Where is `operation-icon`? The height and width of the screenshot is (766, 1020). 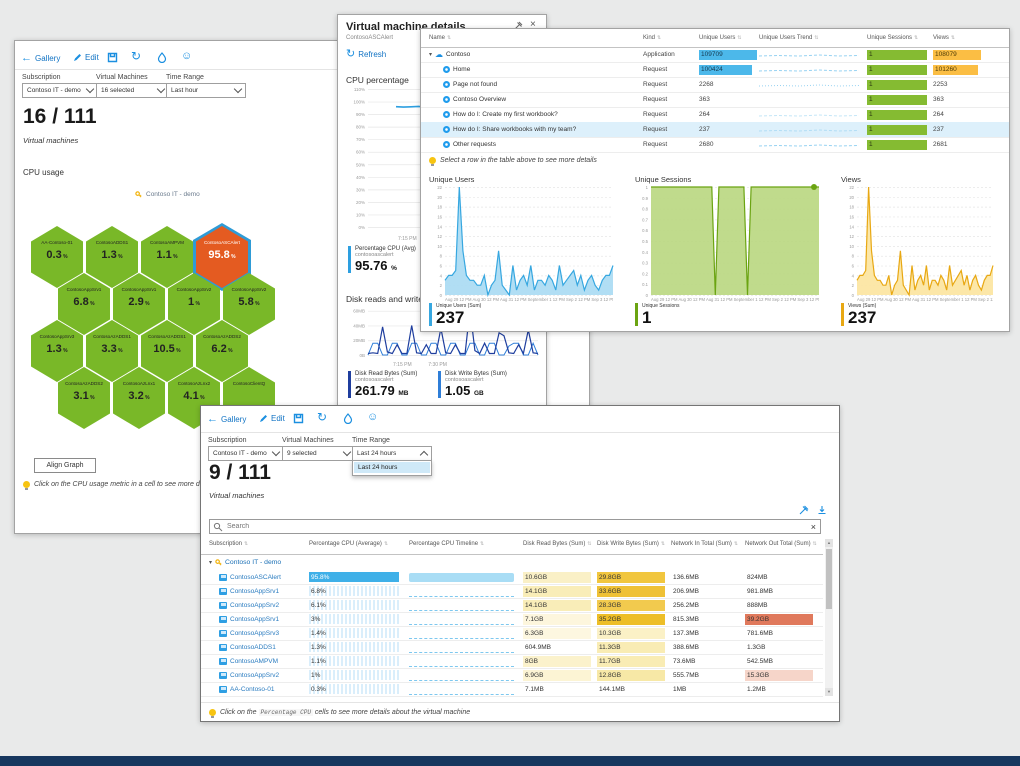 operation-icon is located at coordinates (446, 144).